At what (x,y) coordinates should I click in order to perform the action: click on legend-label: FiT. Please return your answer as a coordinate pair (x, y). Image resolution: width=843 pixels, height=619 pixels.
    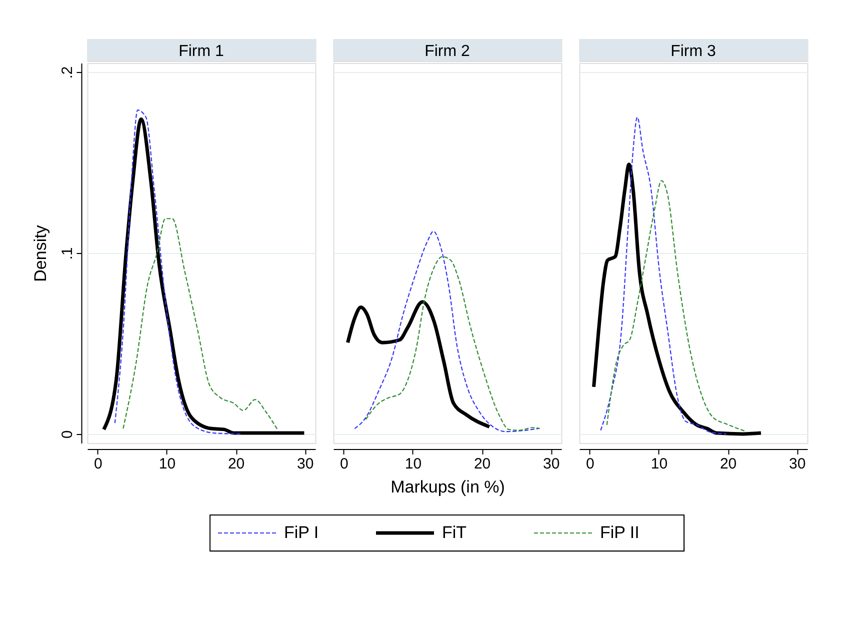
    Looking at the image, I should click on (454, 532).